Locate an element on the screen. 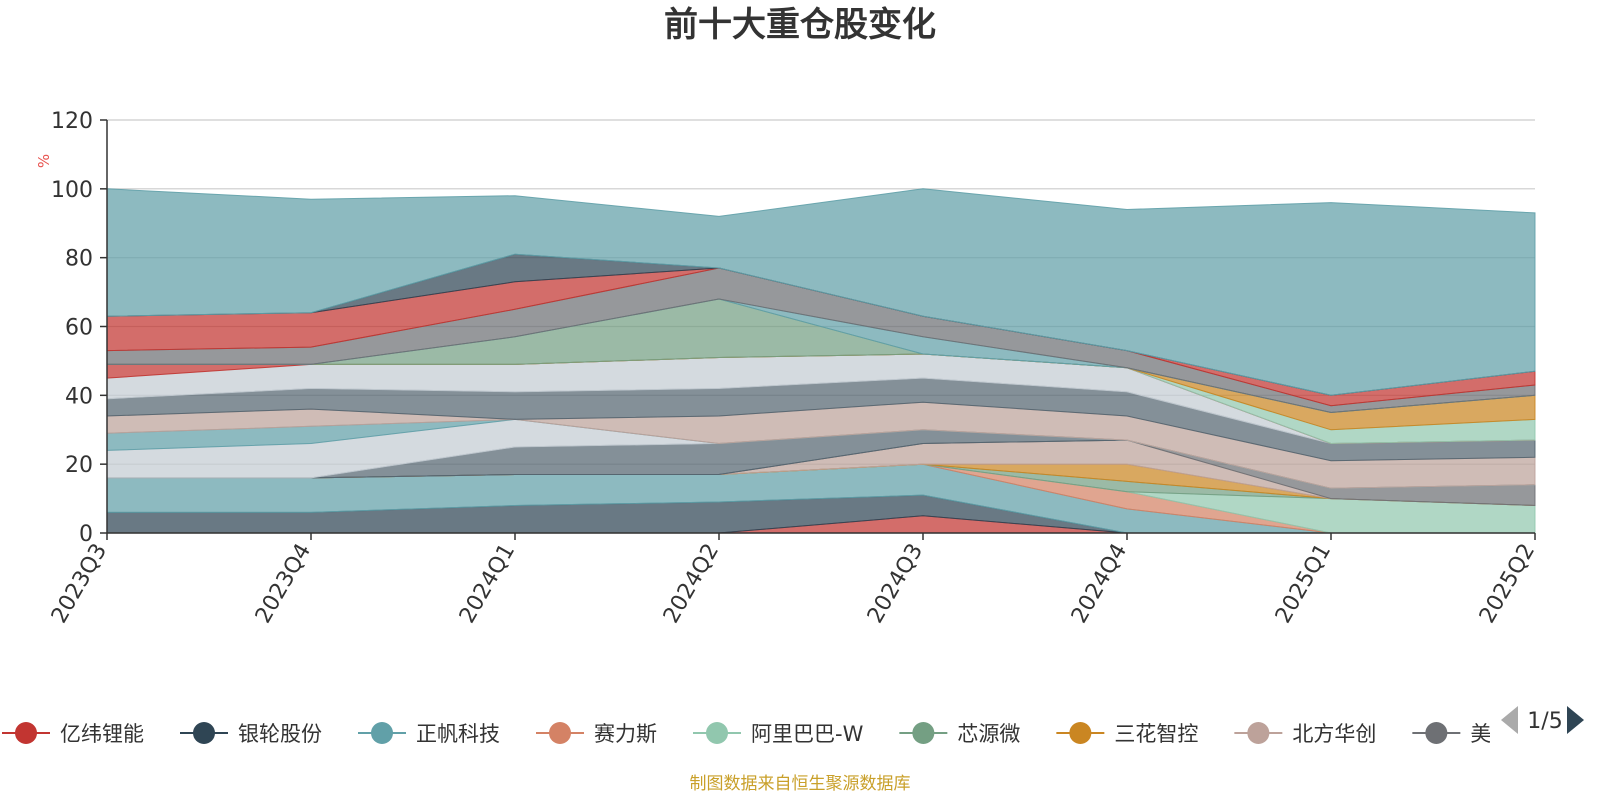 Image resolution: width=1600 pixels, height=800 pixels. legend-label-5: 芯源微 is located at coordinates (988, 734).